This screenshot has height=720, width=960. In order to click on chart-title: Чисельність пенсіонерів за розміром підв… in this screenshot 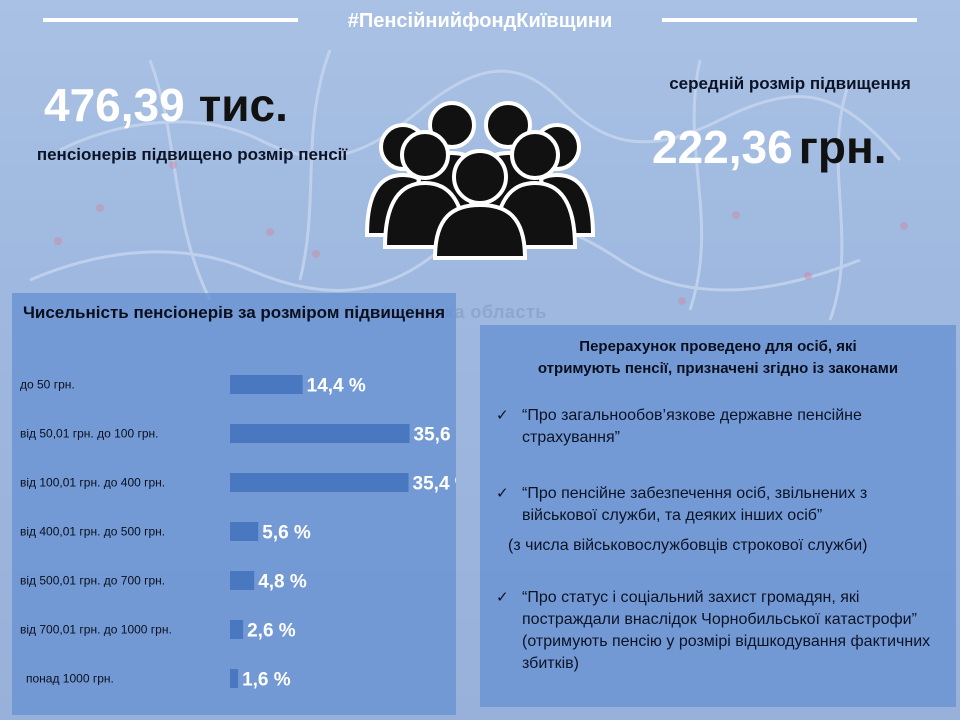, I will do `click(234, 312)`.